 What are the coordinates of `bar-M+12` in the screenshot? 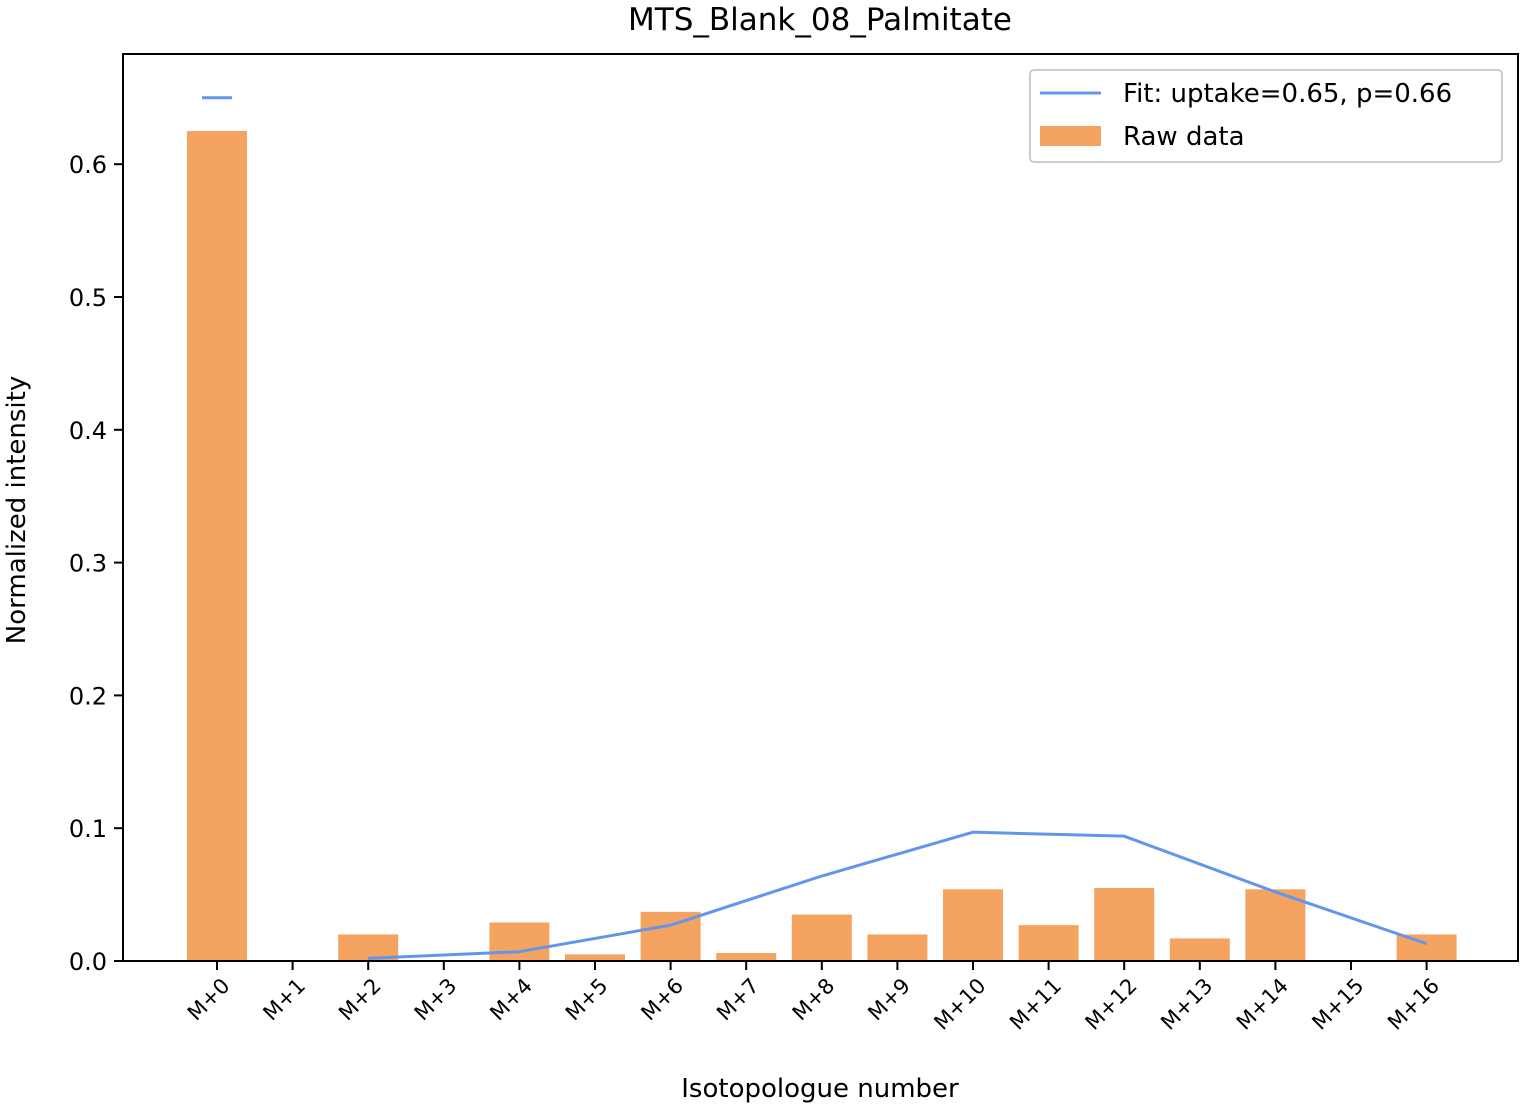 It's located at (1124, 924).